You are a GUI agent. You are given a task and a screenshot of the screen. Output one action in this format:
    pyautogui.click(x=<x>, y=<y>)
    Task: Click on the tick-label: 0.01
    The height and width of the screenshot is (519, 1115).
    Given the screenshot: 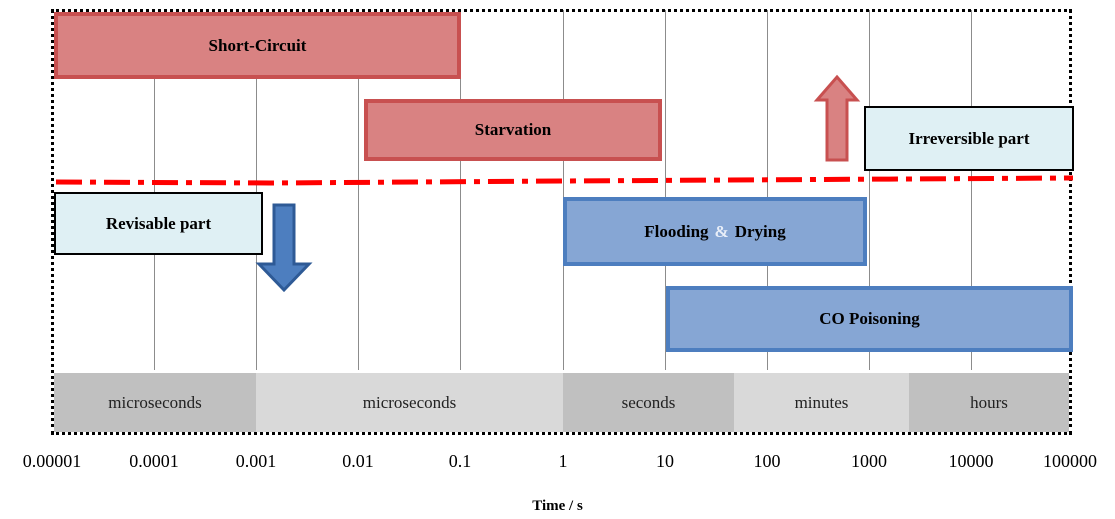 What is the action you would take?
    pyautogui.click(x=358, y=461)
    